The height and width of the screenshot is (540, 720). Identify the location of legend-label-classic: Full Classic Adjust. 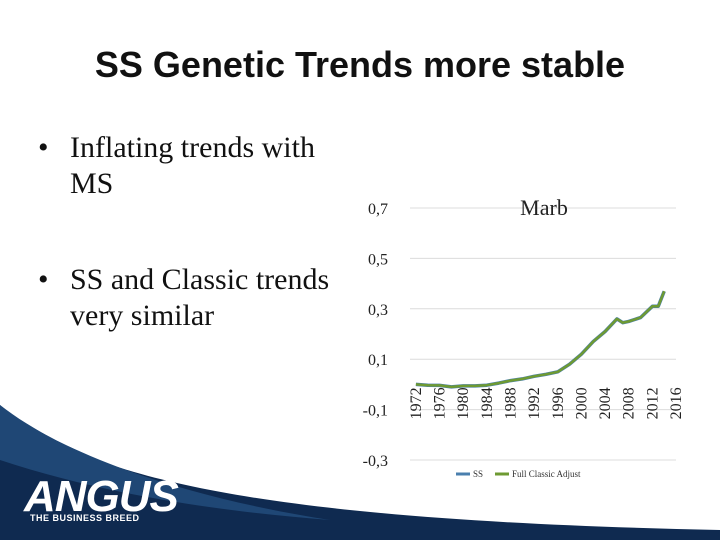
(546, 474).